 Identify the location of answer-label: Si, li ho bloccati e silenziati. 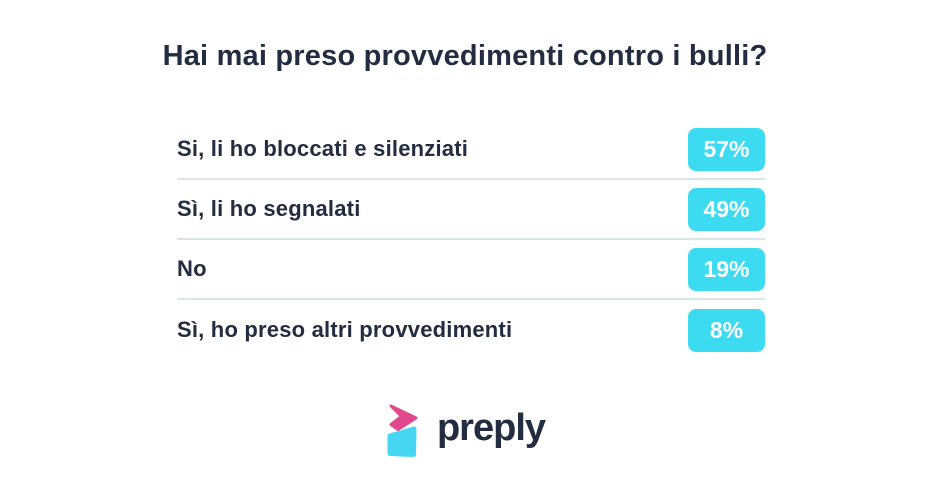
(323, 148).